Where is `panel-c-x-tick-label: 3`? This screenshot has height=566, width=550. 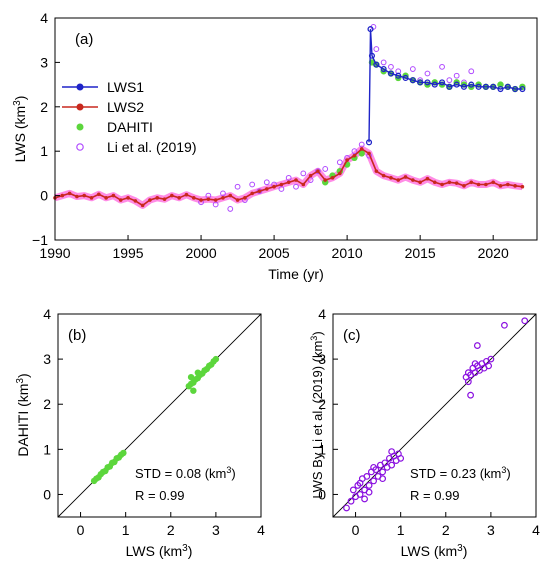
panel-c-x-tick-label: 3 is located at coordinates (491, 530).